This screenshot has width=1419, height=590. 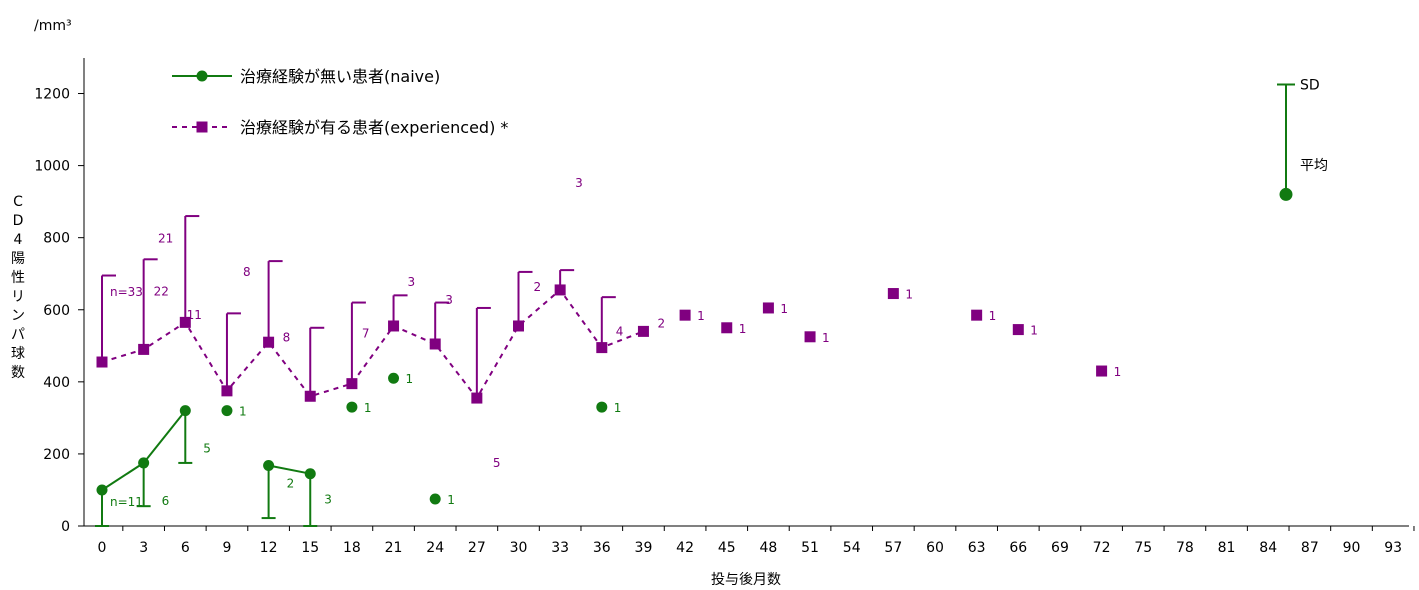 I want to click on x-tick-label: 12, so click(x=269, y=548).